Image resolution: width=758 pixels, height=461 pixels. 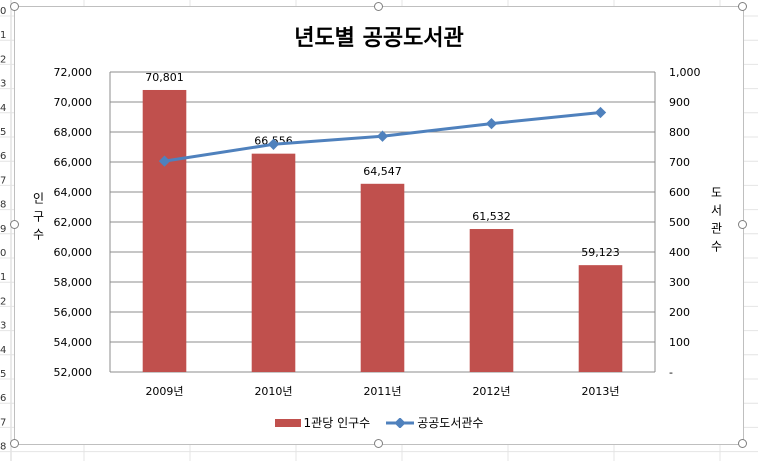 What do you see at coordinates (378, 6) in the screenshot?
I see `resize-handle-top-center` at bounding box center [378, 6].